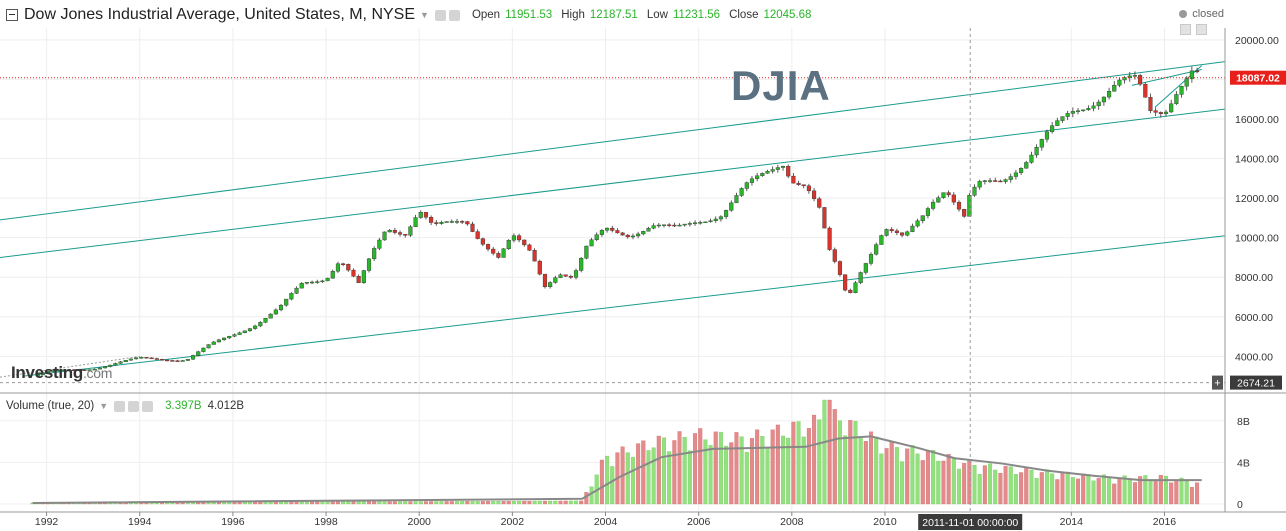 This screenshot has width=1286, height=531. Describe the element at coordinates (1240, 505) in the screenshot. I see `vol-tick-label: 0` at that location.